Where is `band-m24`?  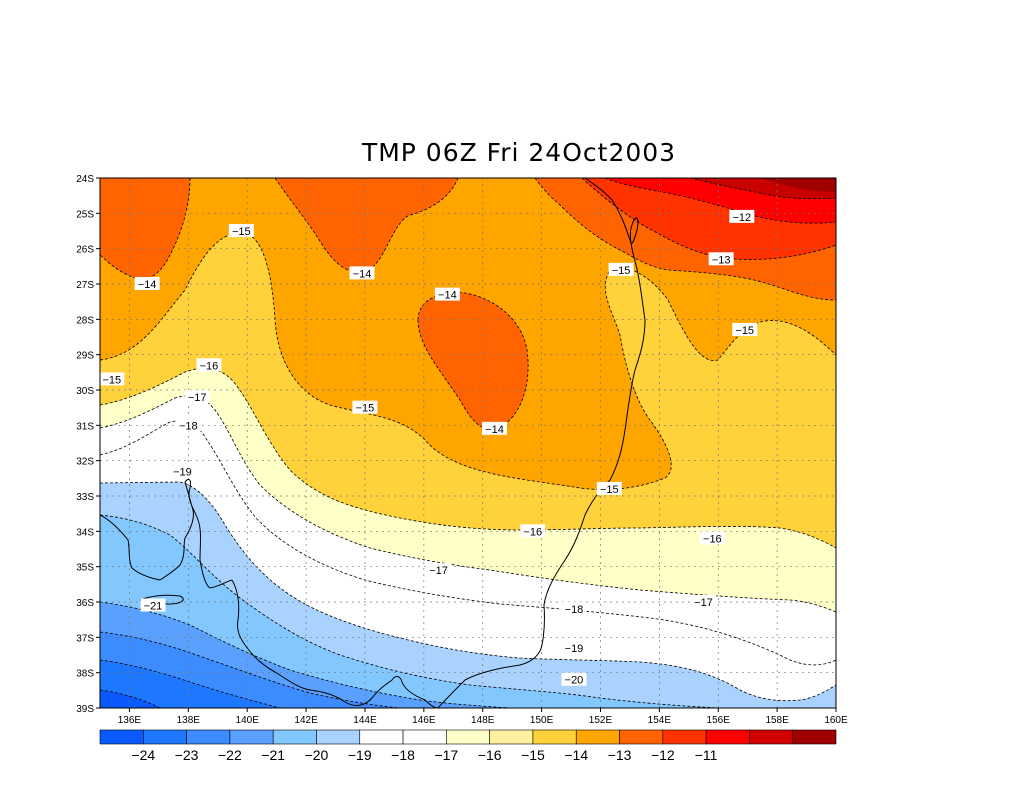
band-m24 is located at coordinates (130, 699).